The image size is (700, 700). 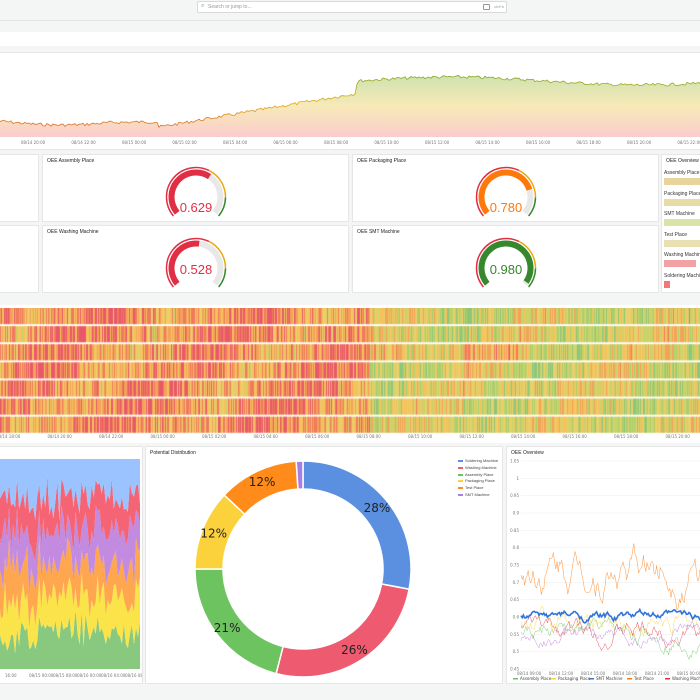 What do you see at coordinates (382, 161) in the screenshot?
I see `gauge-title: OEE Packaging Place` at bounding box center [382, 161].